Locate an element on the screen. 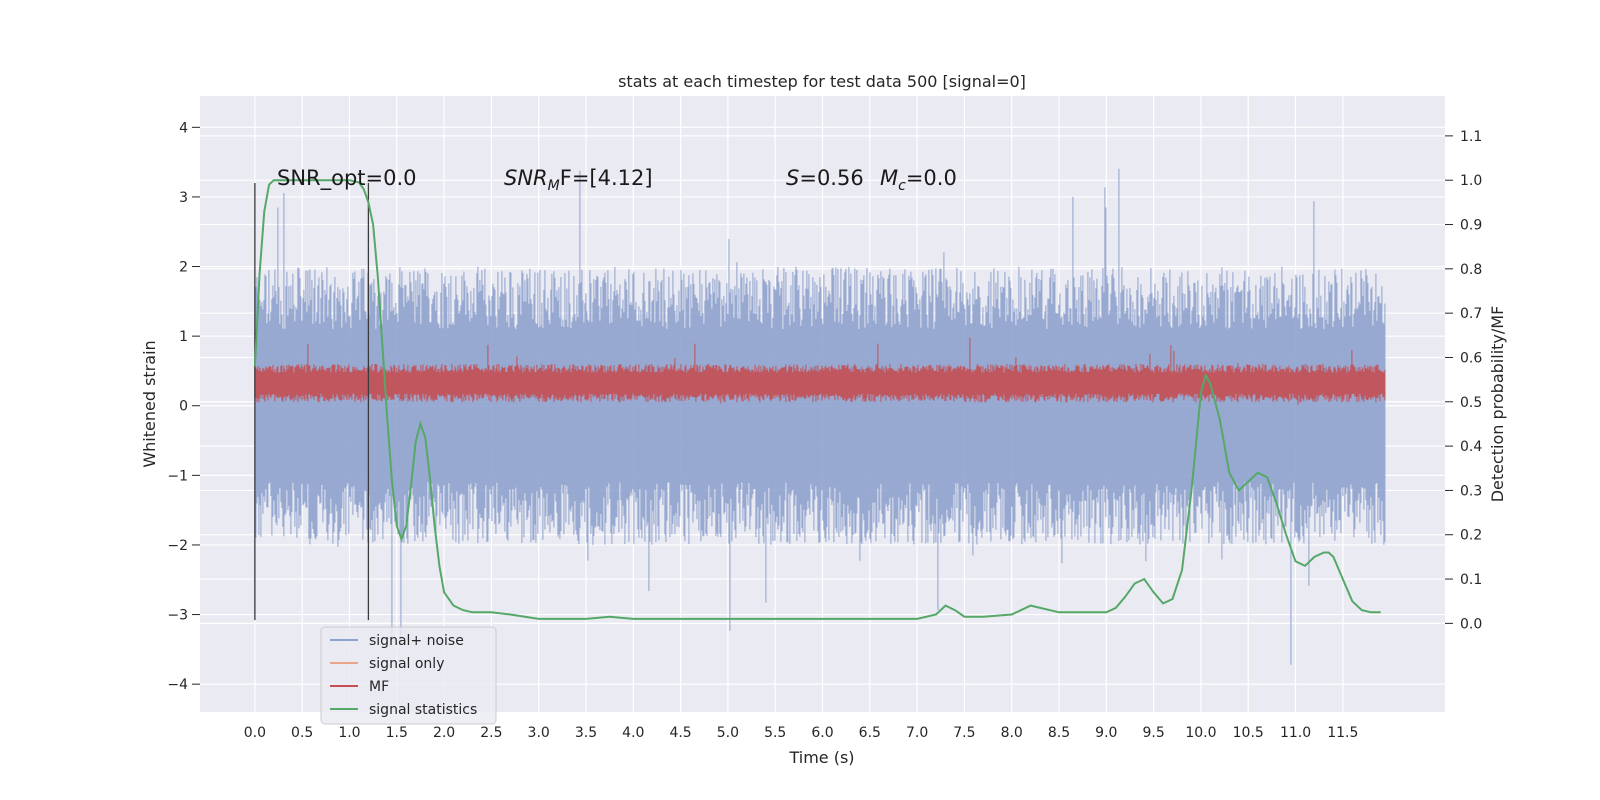 Image resolution: width=1600 pixels, height=800 pixels. y-tick-label: 2 is located at coordinates (183, 268).